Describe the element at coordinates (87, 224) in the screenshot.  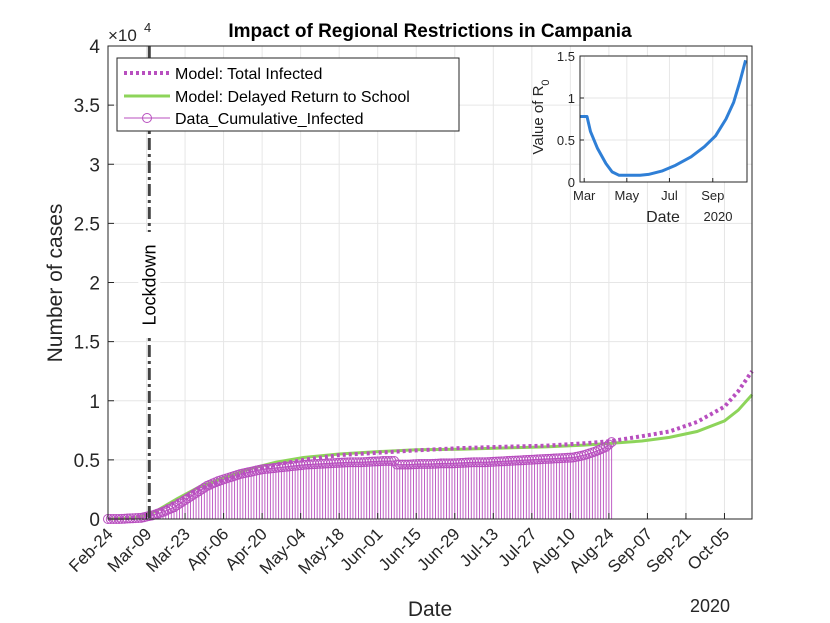
I see `main-y-tick-label: 2.5` at that location.